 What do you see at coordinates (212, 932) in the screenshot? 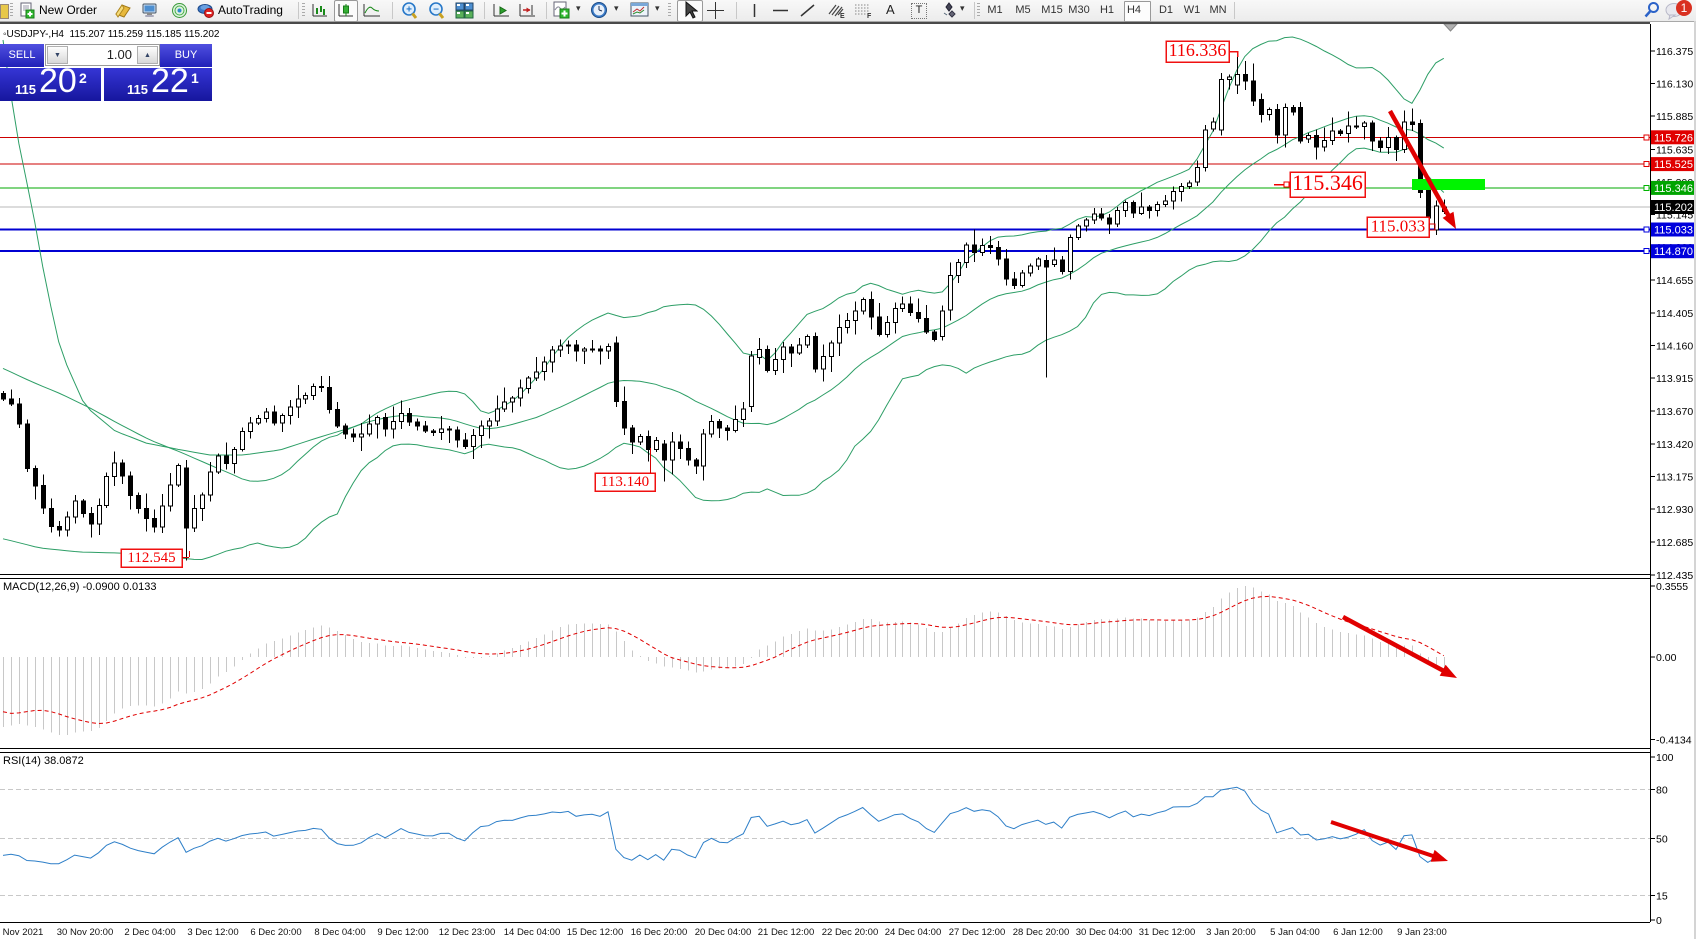
I see `svg-text: 3 Dec 12:00` at bounding box center [212, 932].